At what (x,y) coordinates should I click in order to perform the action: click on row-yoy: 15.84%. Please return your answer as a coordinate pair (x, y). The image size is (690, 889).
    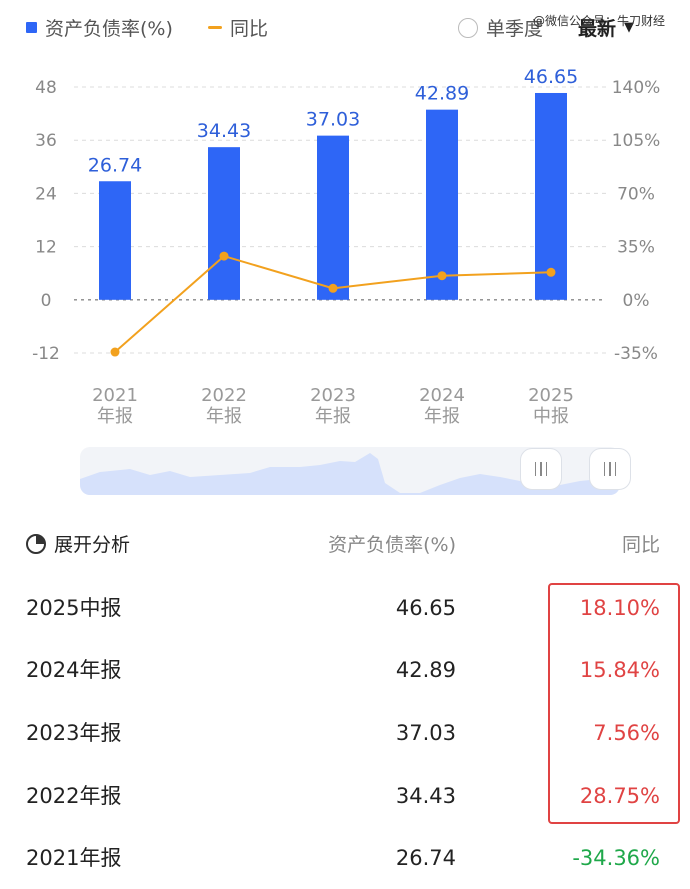
    Looking at the image, I should click on (619, 670).